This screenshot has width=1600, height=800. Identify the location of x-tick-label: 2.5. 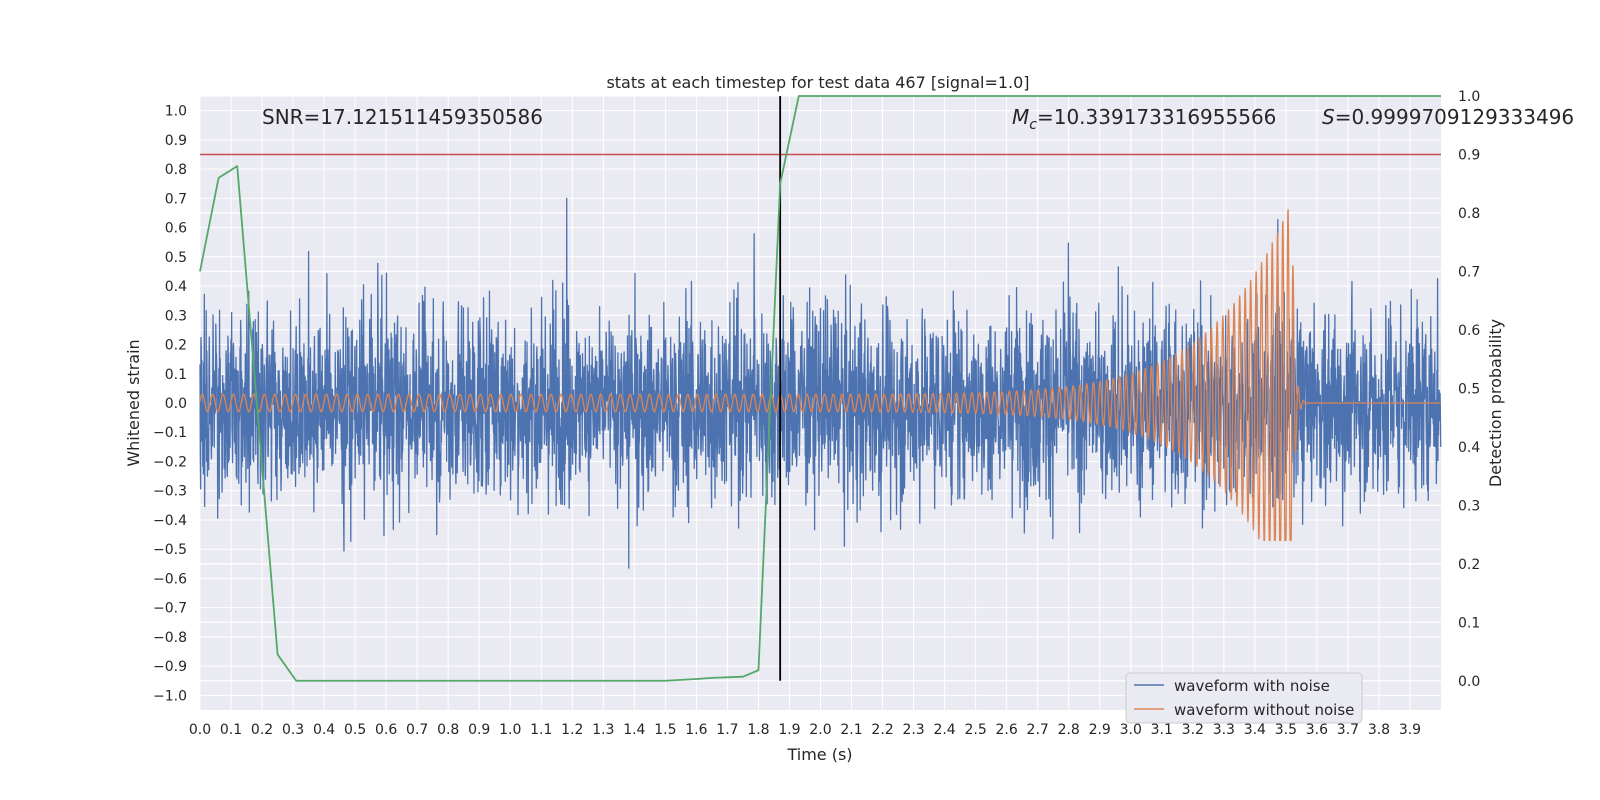
(975, 730).